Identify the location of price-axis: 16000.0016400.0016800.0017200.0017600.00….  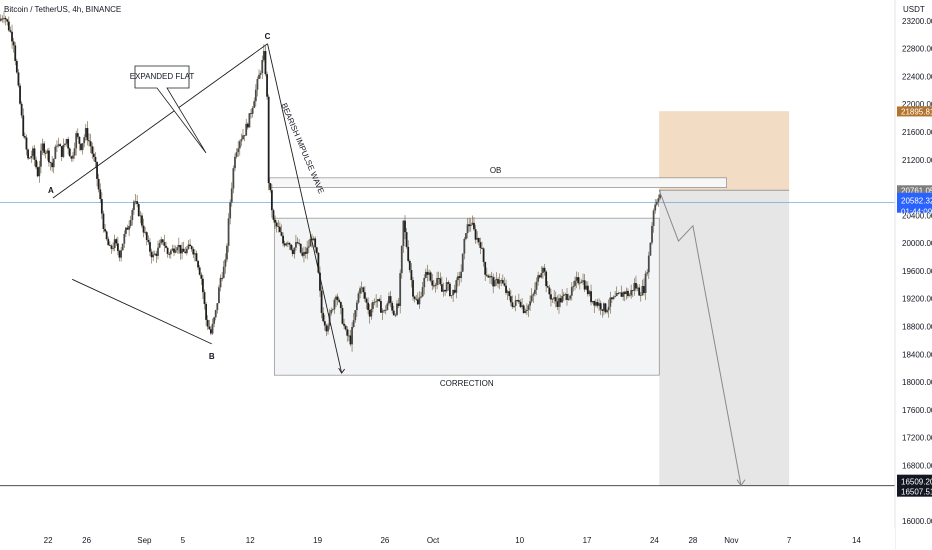
(913, 275).